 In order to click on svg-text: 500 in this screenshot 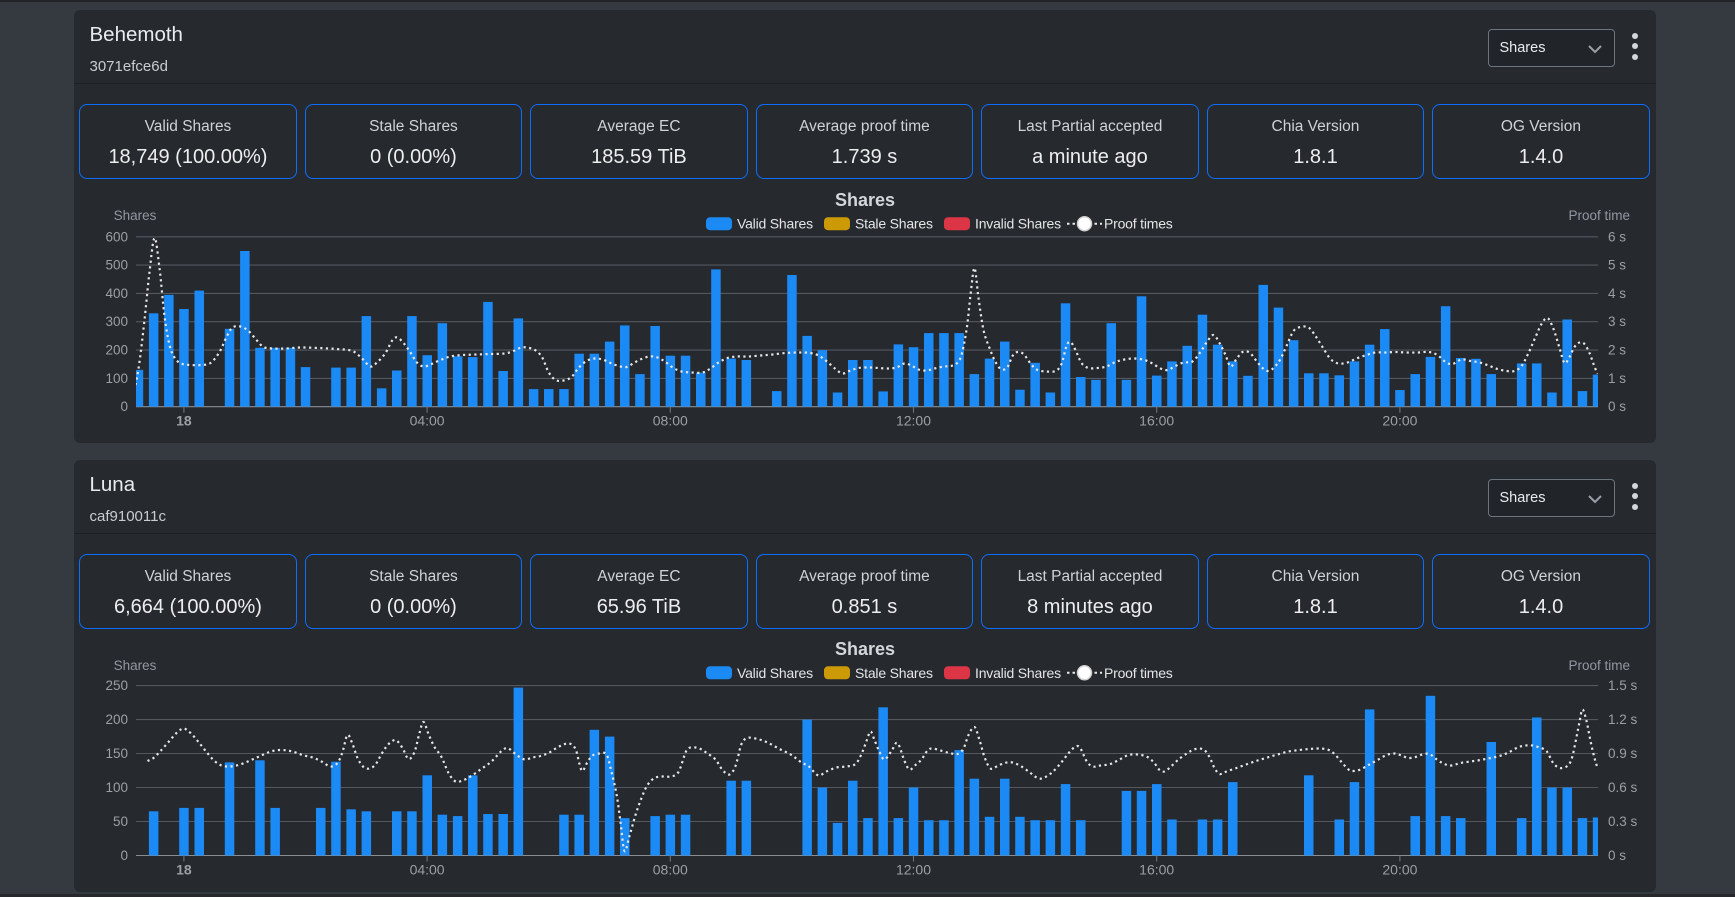, I will do `click(116, 265)`.